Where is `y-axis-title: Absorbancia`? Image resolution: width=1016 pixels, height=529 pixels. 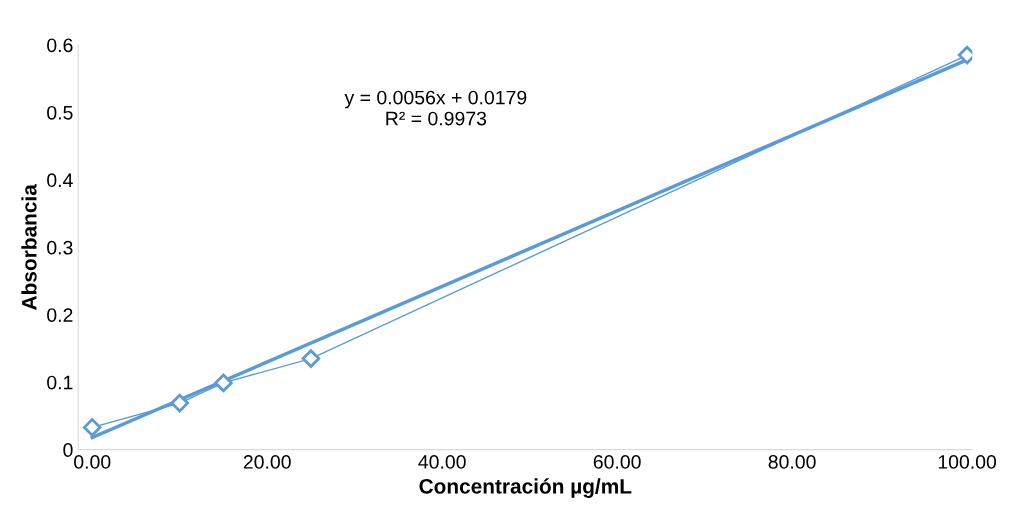 y-axis-title: Absorbancia is located at coordinates (29, 247).